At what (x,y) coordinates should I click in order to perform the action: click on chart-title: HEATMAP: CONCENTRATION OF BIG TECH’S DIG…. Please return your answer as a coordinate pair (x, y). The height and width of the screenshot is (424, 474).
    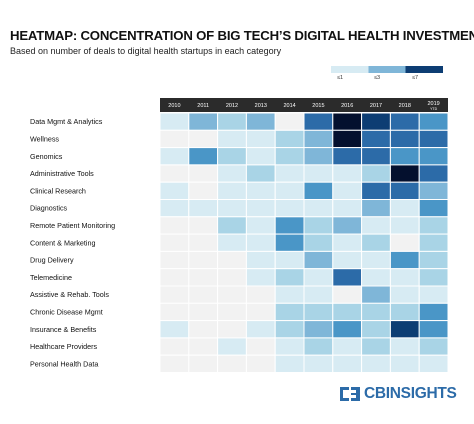
    Looking at the image, I should click on (242, 35).